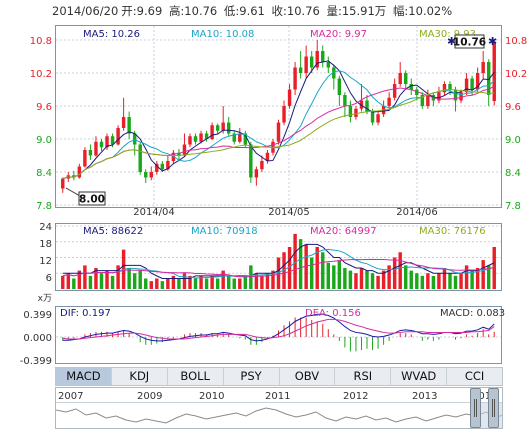 The height and width of the screenshot is (430, 529). What do you see at coordinates (516, 124) in the screenshot?
I see `price-axis-right: 10.8 10.2 9.6 9.0 8.4 7.8` at bounding box center [516, 124].